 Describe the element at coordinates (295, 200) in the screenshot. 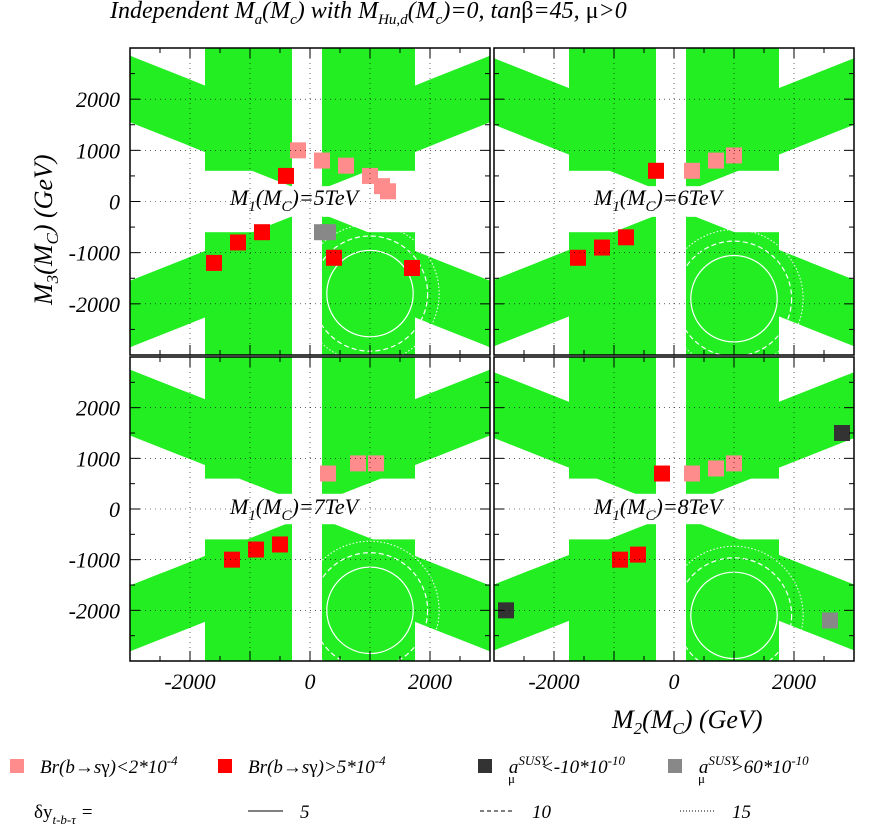

I see `panel-label: M1(MC)=5TeV` at that location.